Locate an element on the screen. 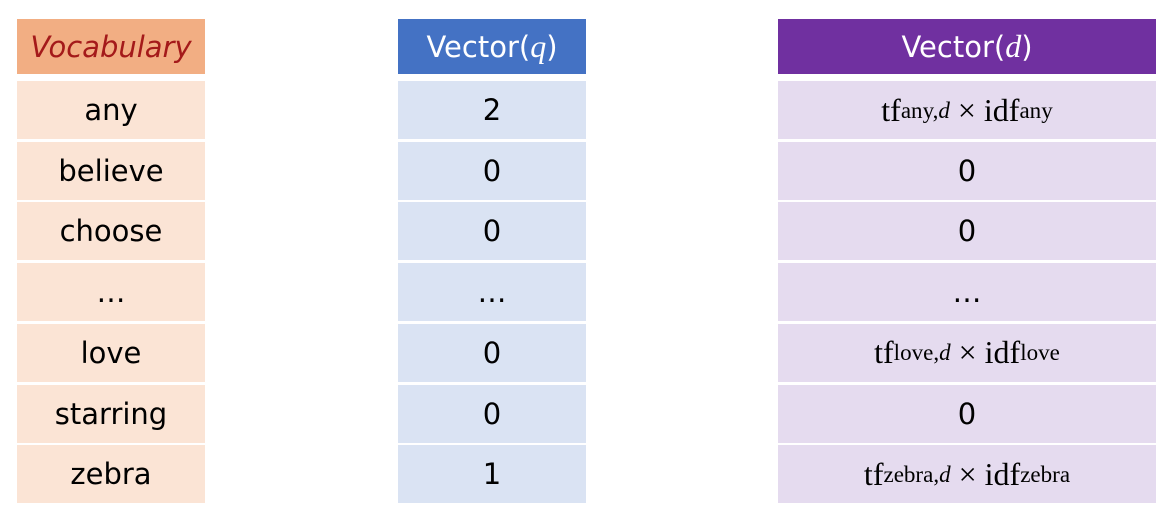 The height and width of the screenshot is (518, 1174). table-cell: 1 is located at coordinates (492, 474).